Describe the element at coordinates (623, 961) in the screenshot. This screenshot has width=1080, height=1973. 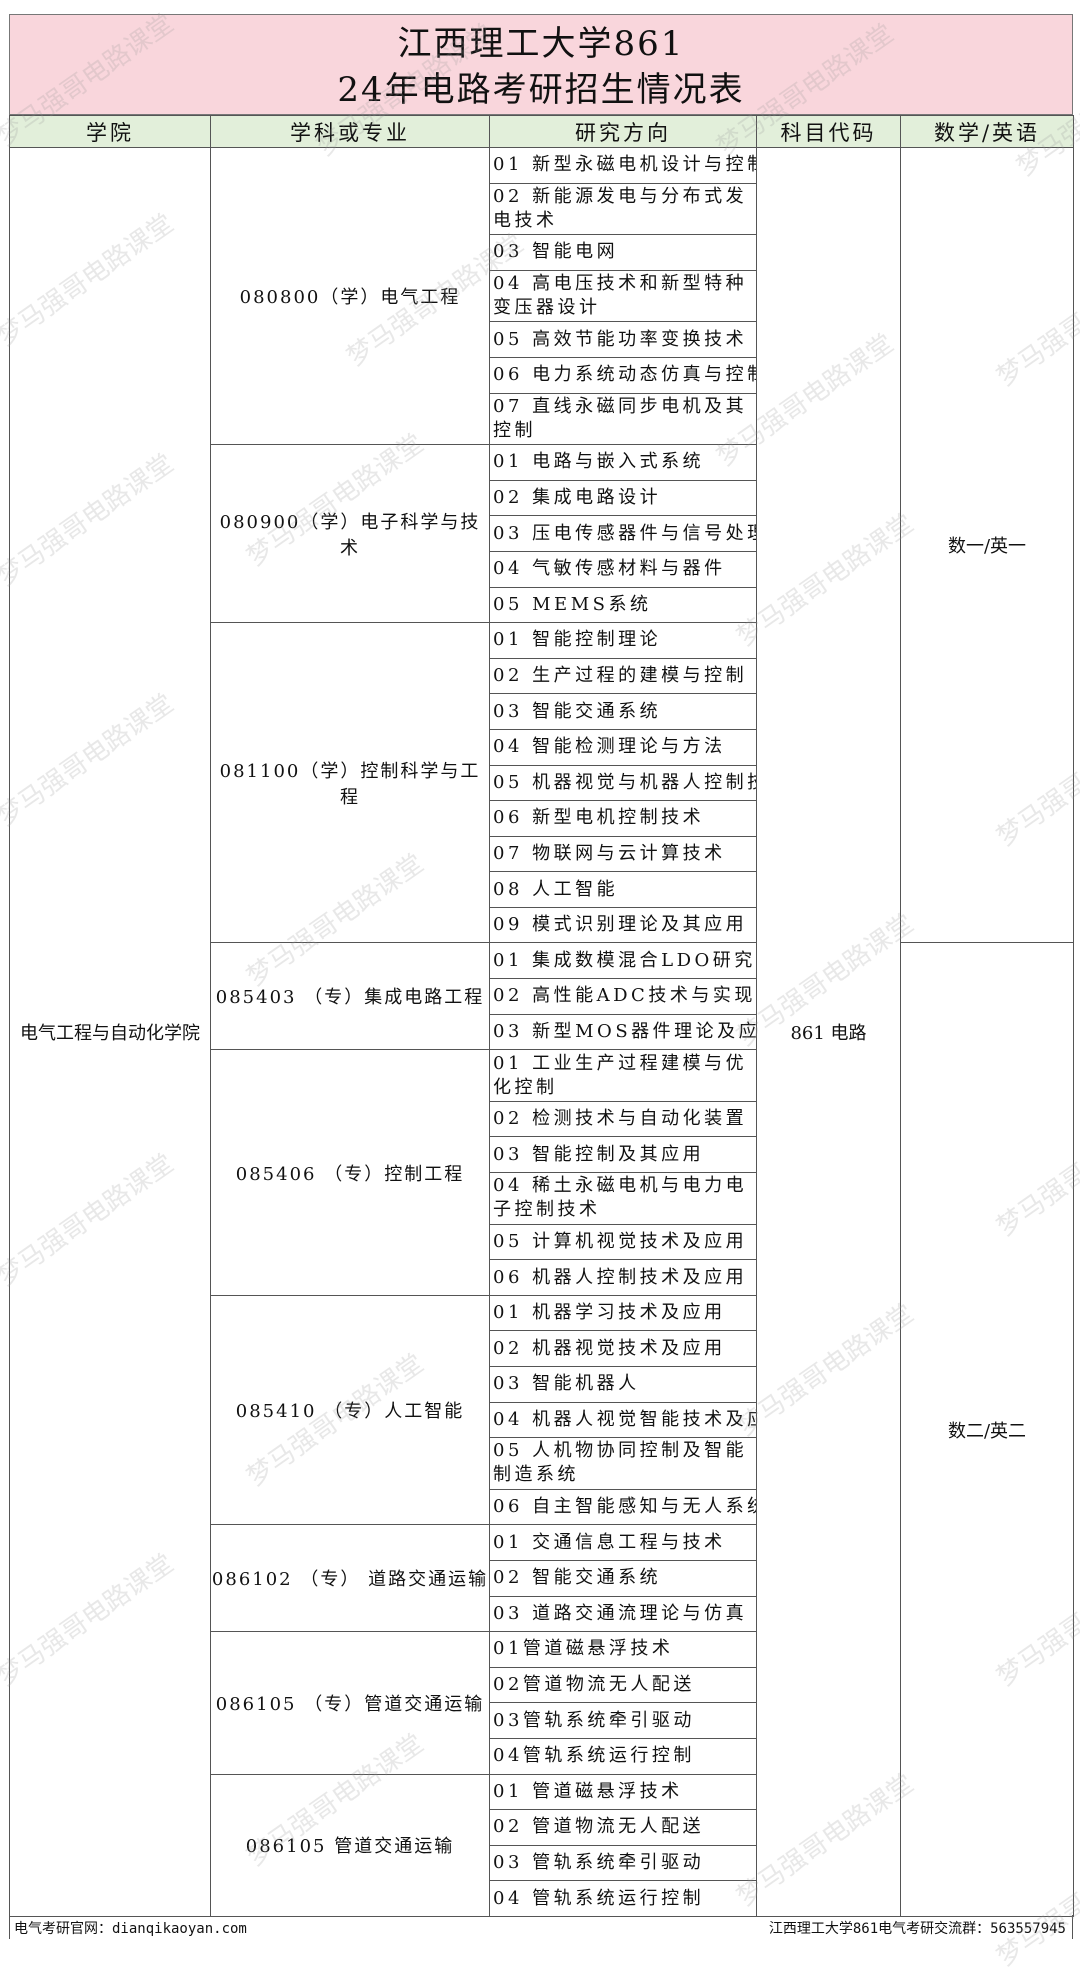
I see `direction-cell: 01 集成数模混合LDO研究` at that location.